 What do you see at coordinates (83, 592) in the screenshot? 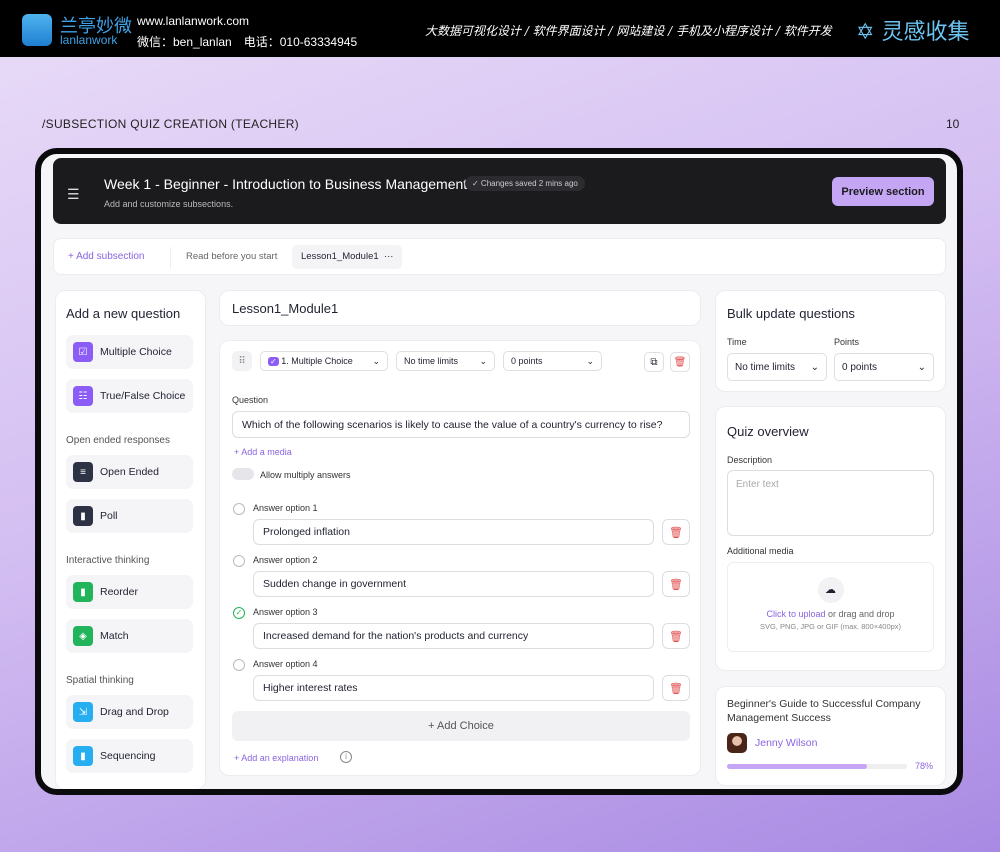
I see `reorder-icon: ▮` at bounding box center [83, 592].